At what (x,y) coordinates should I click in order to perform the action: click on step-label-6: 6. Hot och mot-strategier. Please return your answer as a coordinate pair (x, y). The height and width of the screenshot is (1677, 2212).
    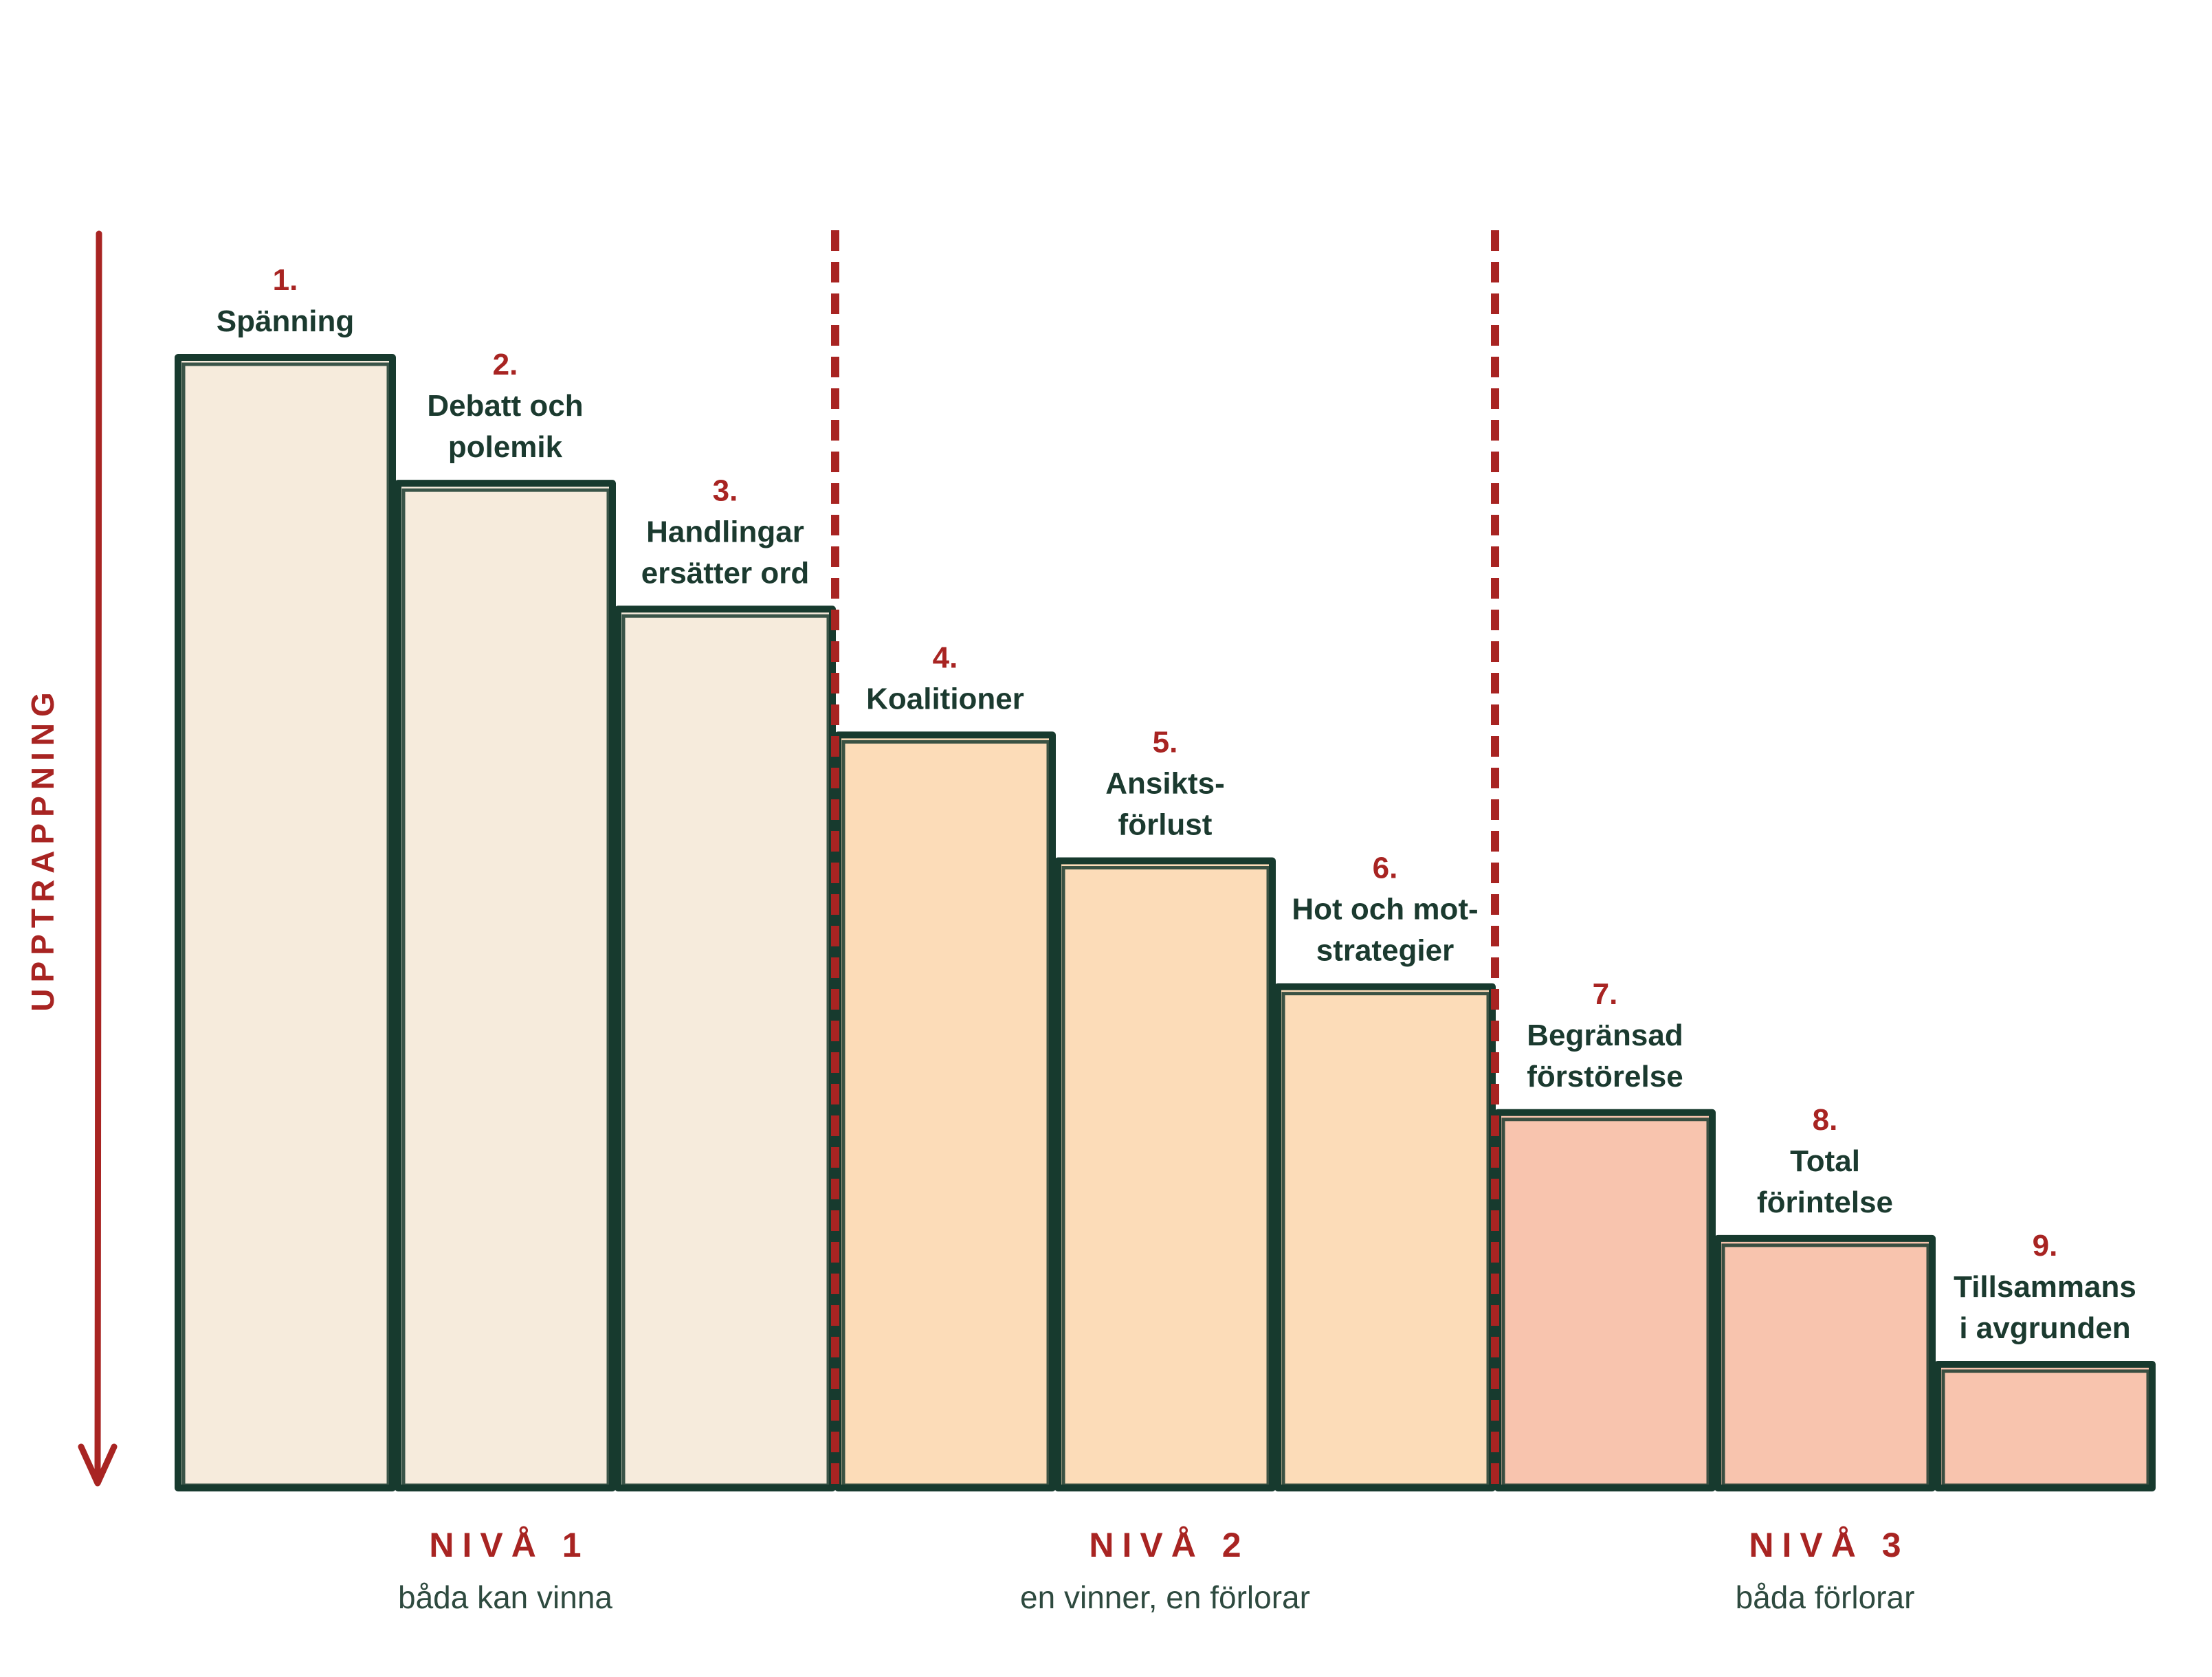
    Looking at the image, I should click on (1385, 910).